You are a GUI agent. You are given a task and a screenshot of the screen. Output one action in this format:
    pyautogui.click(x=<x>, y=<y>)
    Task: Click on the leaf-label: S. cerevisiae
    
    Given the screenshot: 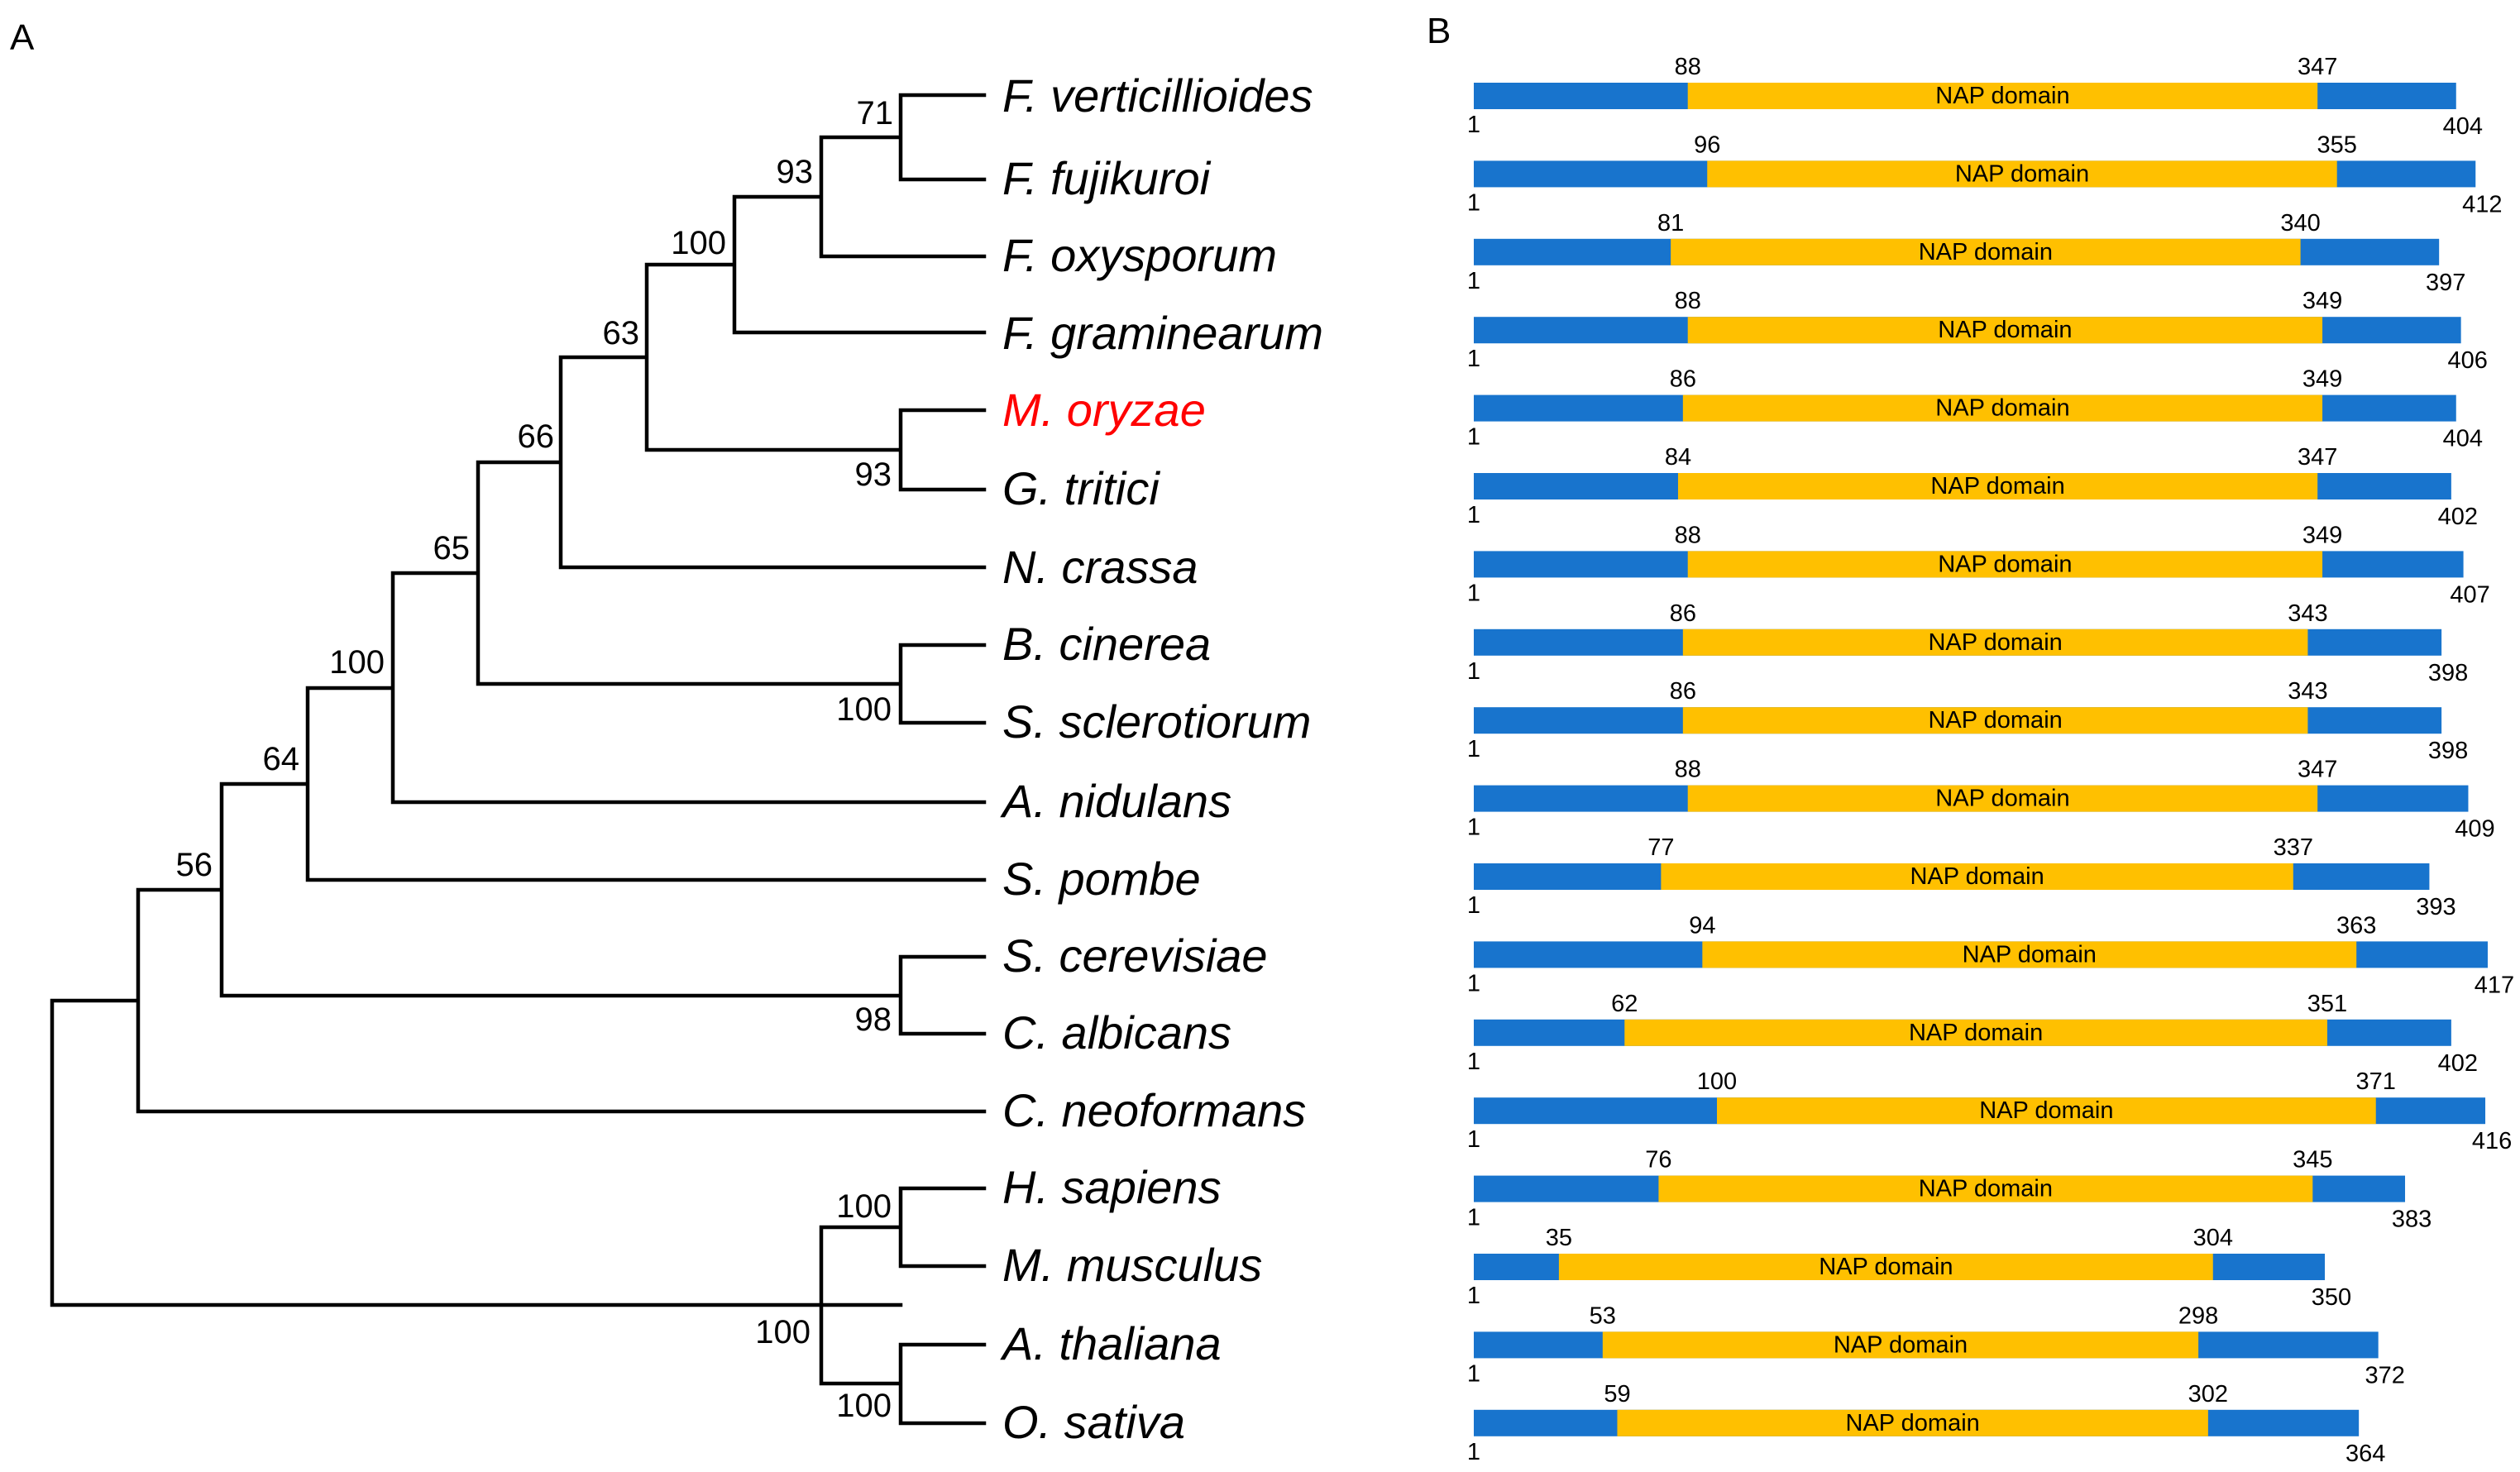 What is the action you would take?
    pyautogui.click(x=1135, y=956)
    